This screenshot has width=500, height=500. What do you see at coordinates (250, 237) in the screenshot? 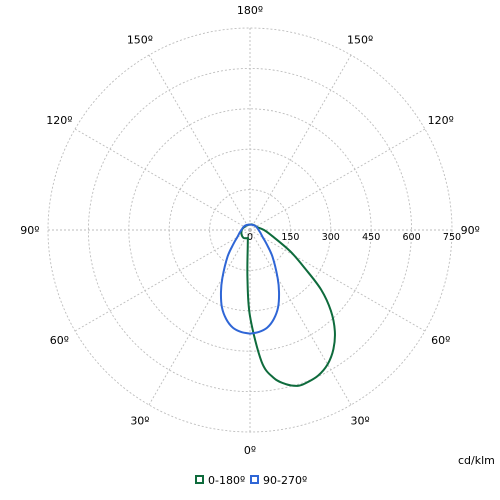
I see `radial-tick-label: 0` at bounding box center [250, 237].